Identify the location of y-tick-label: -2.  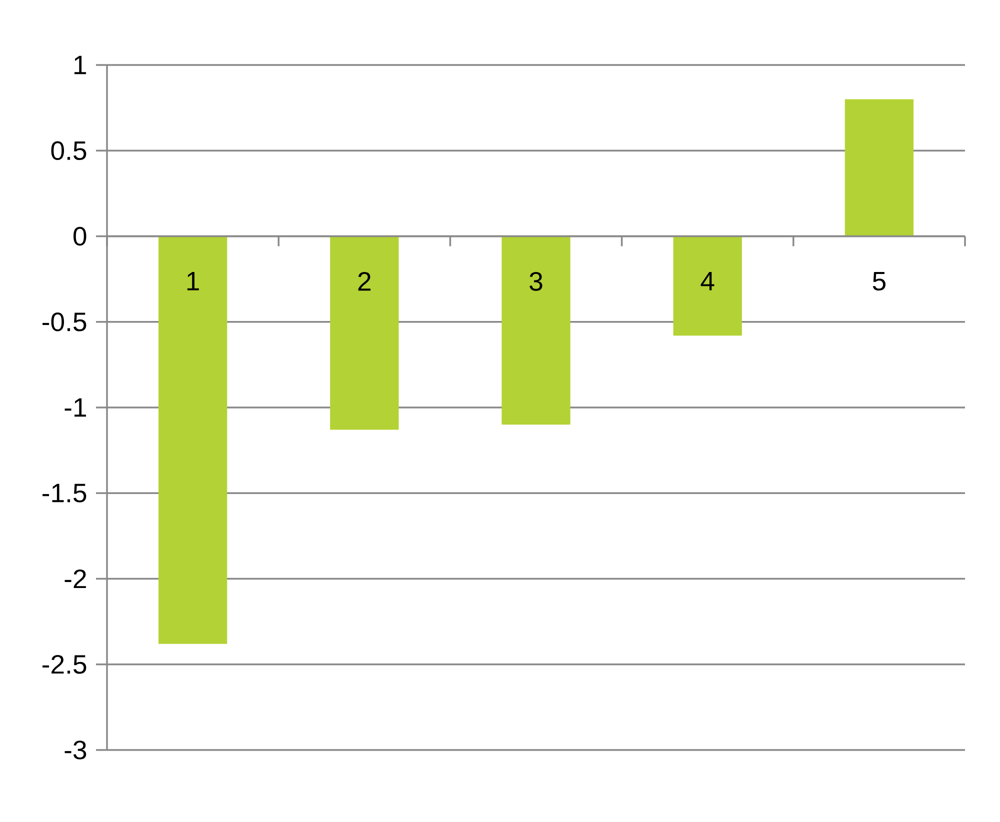
(75, 578).